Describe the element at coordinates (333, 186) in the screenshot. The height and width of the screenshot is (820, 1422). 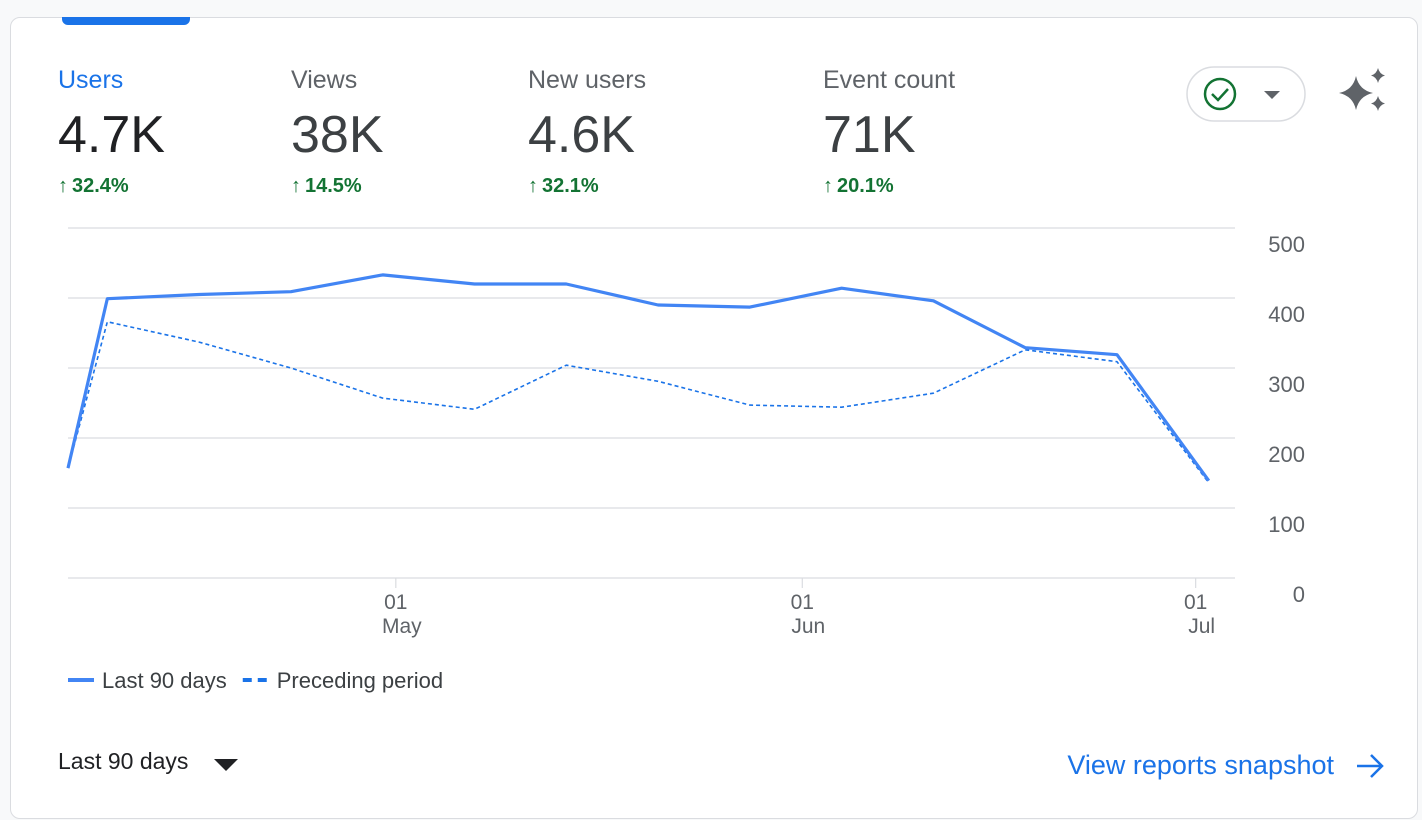
I see `metric-change-text: 14.5%` at that location.